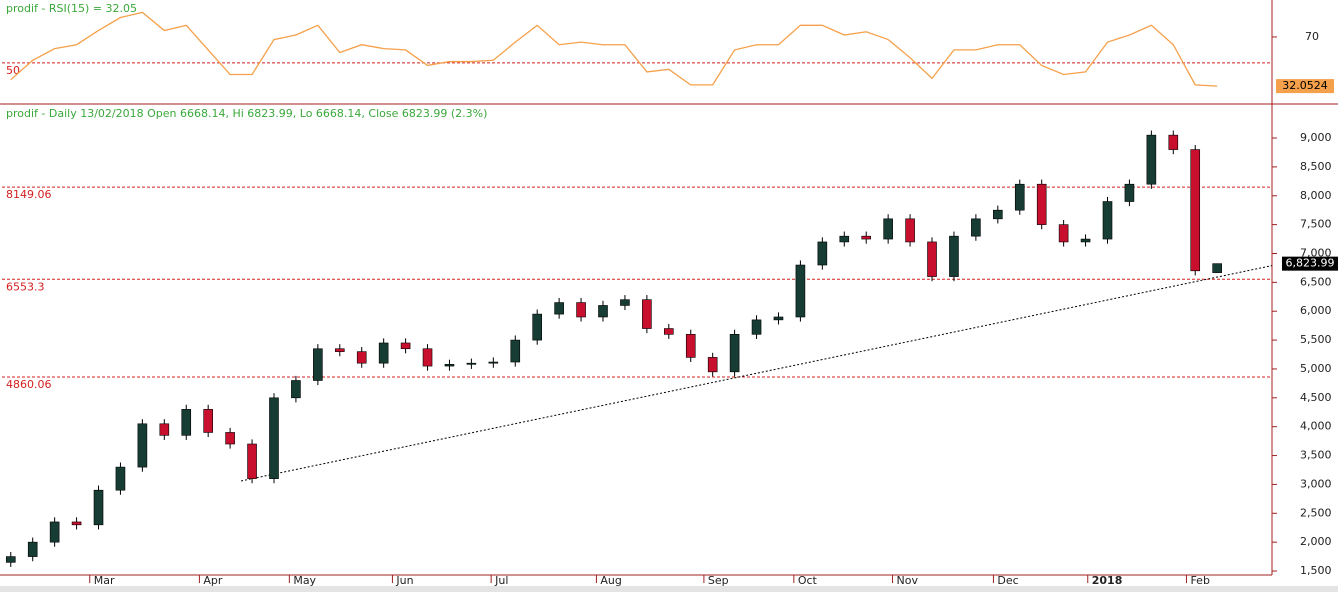 The image size is (1338, 592). What do you see at coordinates (1316, 426) in the screenshot?
I see `y-tick-label: 4,000` at bounding box center [1316, 426].